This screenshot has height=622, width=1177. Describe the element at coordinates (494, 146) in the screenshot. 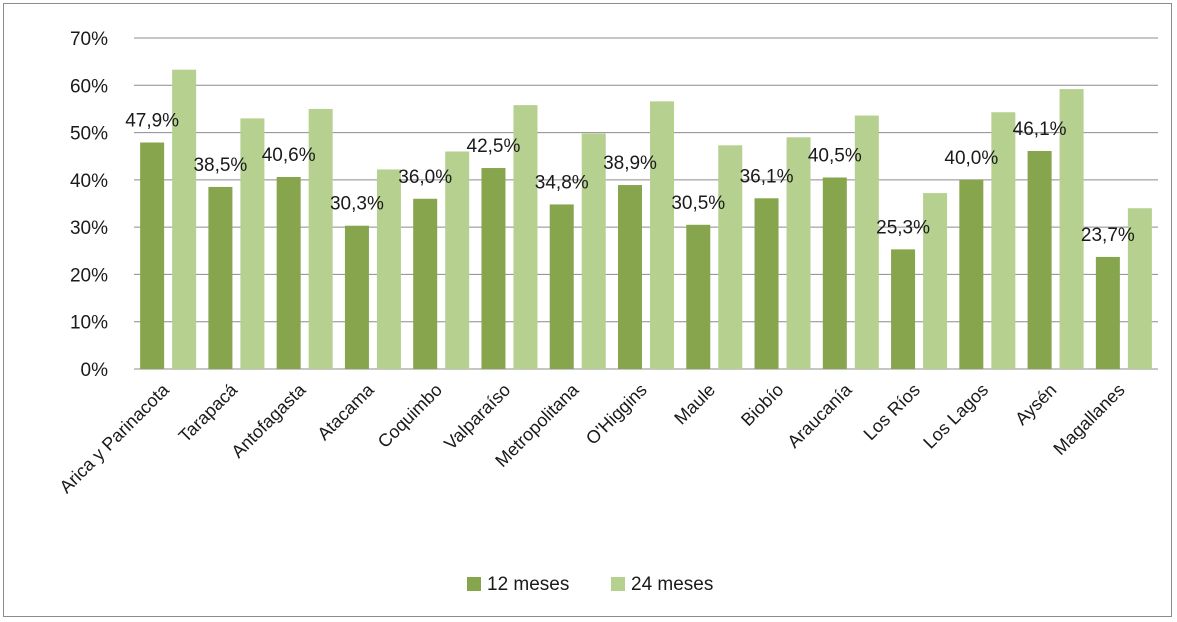

I see `data-label: 42,5%` at that location.